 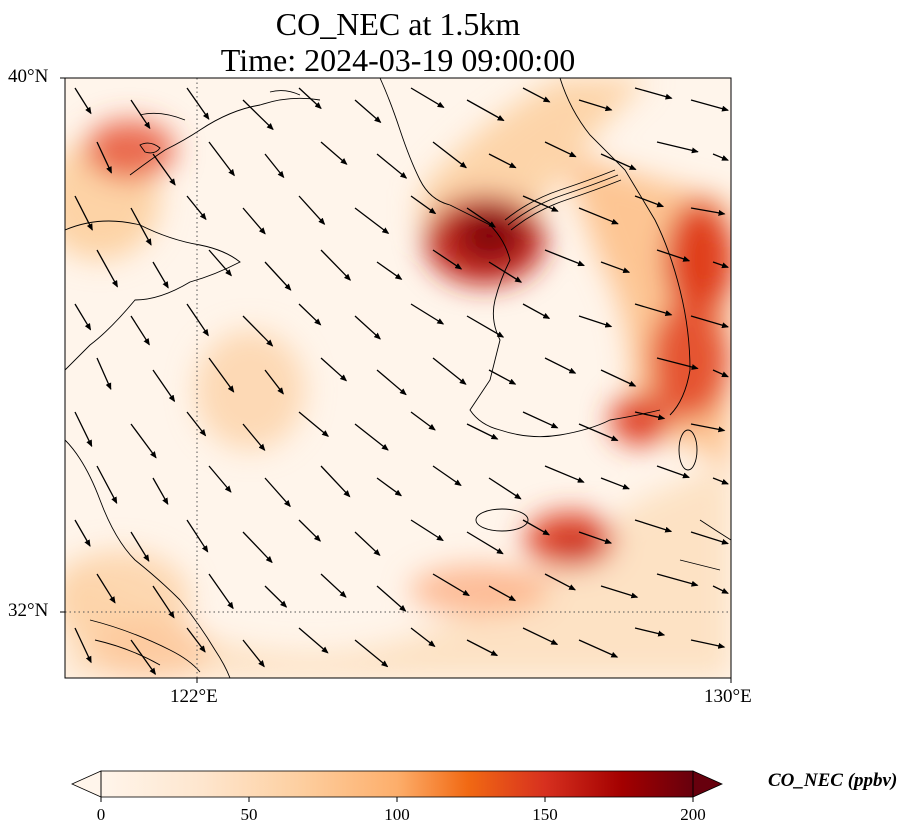 I want to click on colorbar-tick-label: 0, so click(x=101, y=814).